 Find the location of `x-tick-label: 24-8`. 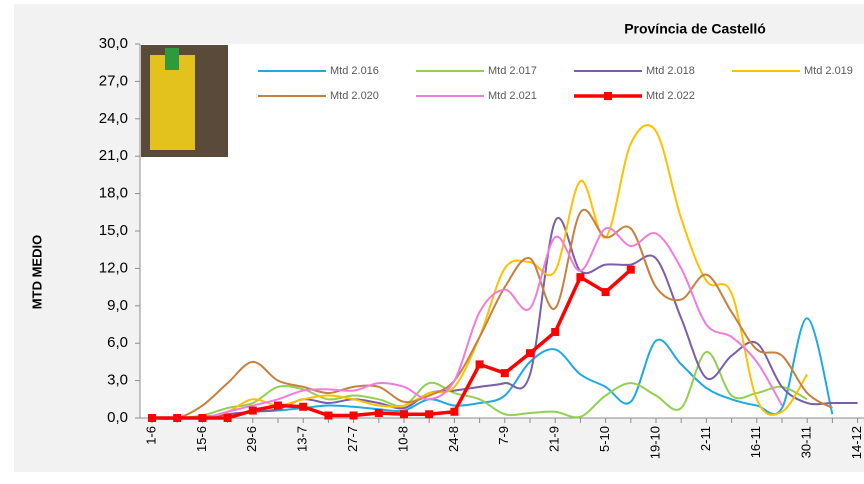

x-tick-label: 24-8 is located at coordinates (453, 439).